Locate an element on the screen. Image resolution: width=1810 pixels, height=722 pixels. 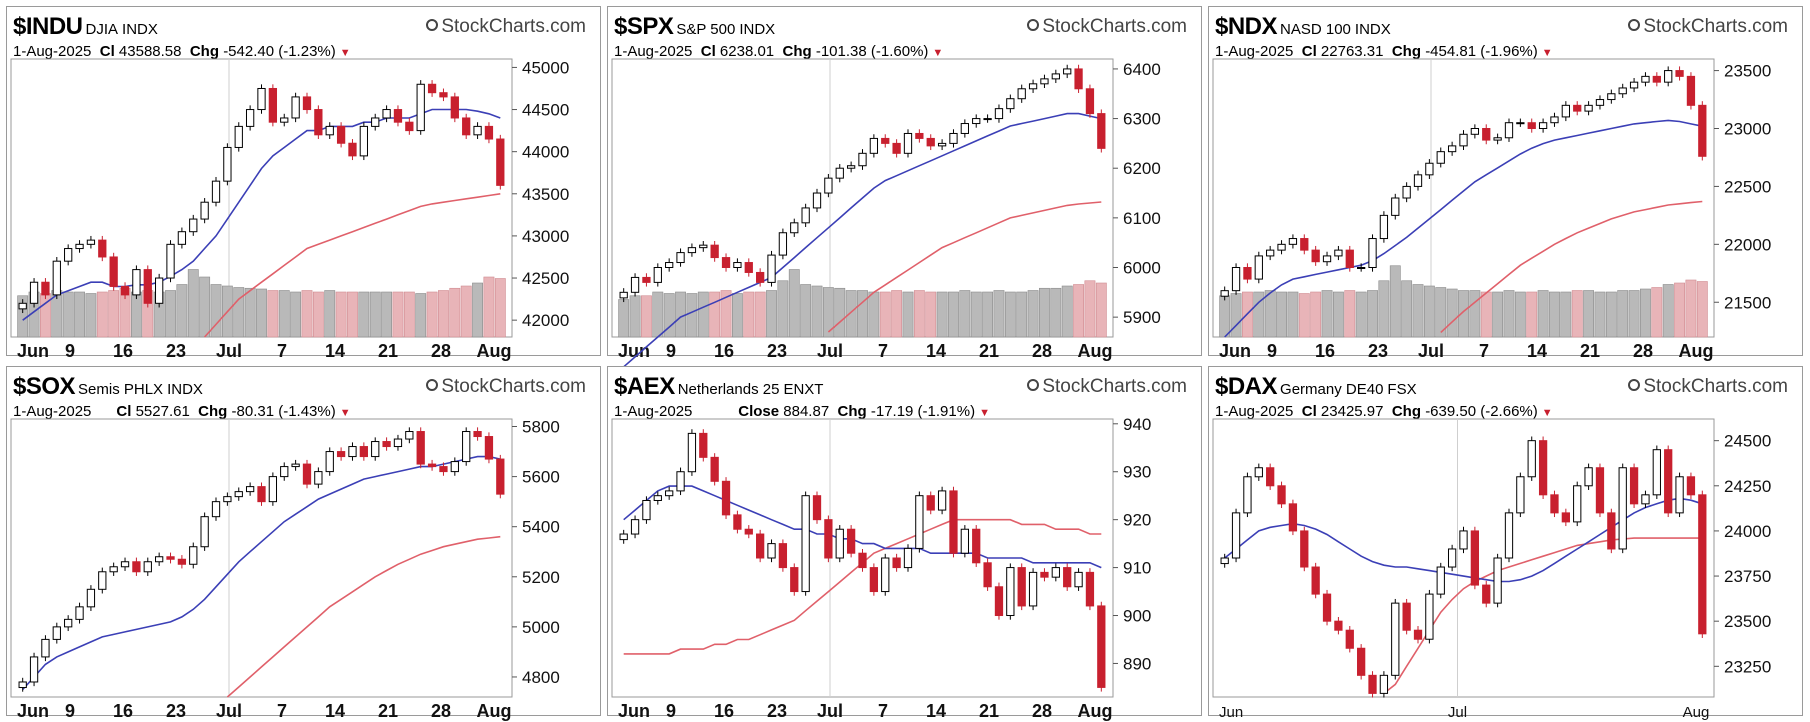
y-tick-label: 24250 is located at coordinates (1747, 486).